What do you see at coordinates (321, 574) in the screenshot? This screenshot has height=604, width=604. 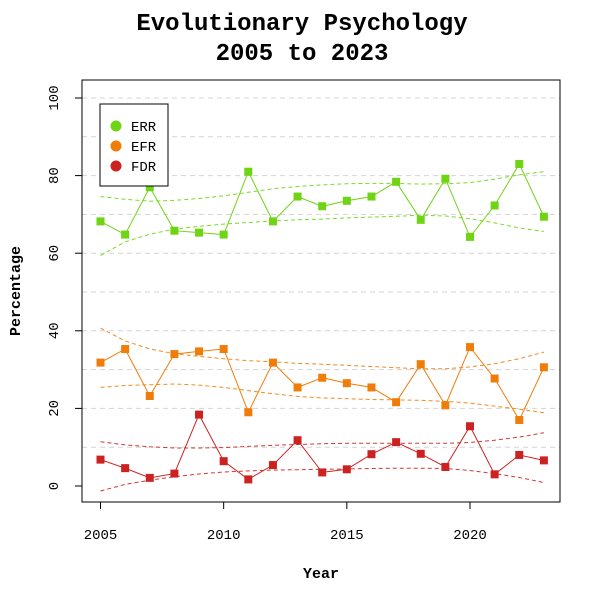 I see `x-axis-label: Year` at bounding box center [321, 574].